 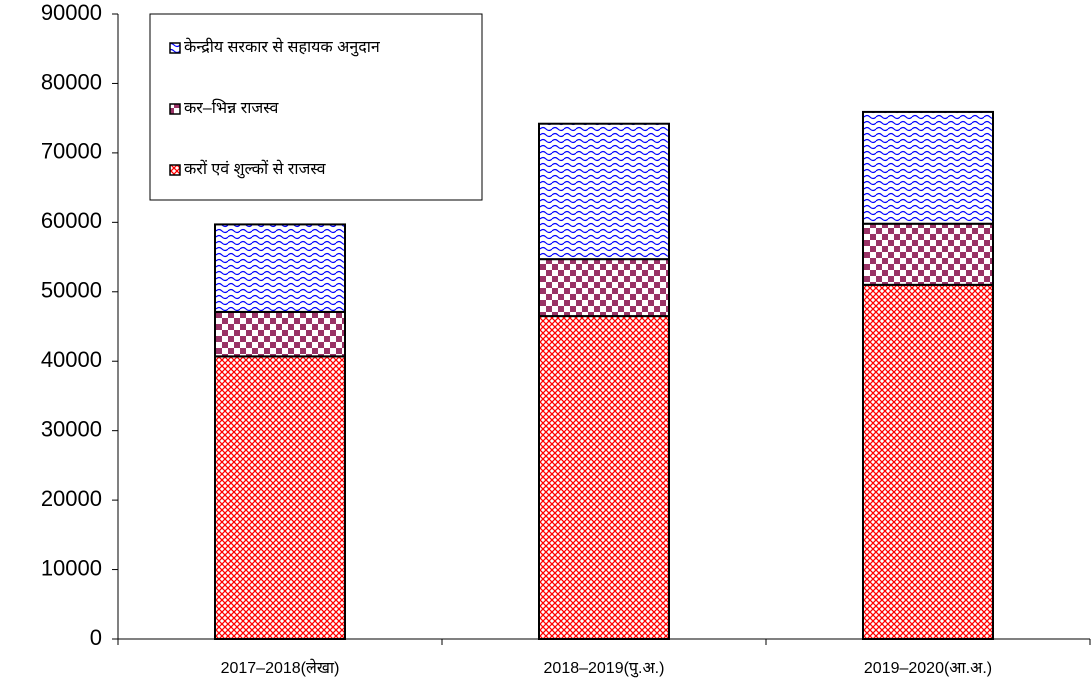 I want to click on legend-box, so click(x=316, y=107).